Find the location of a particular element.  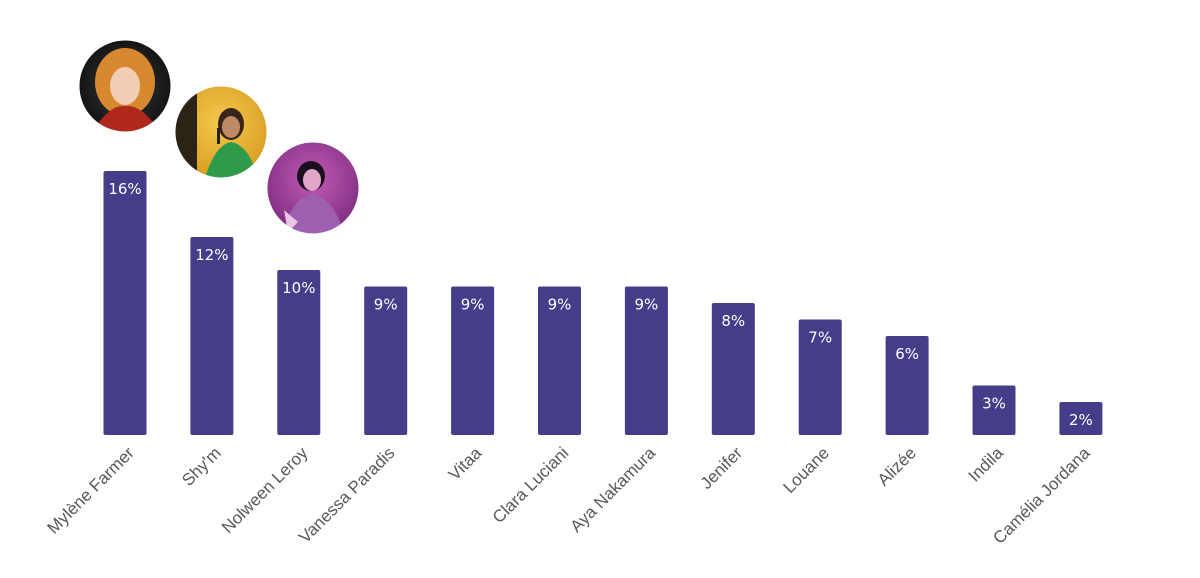

data-label-jenifer: 8% is located at coordinates (733, 321).